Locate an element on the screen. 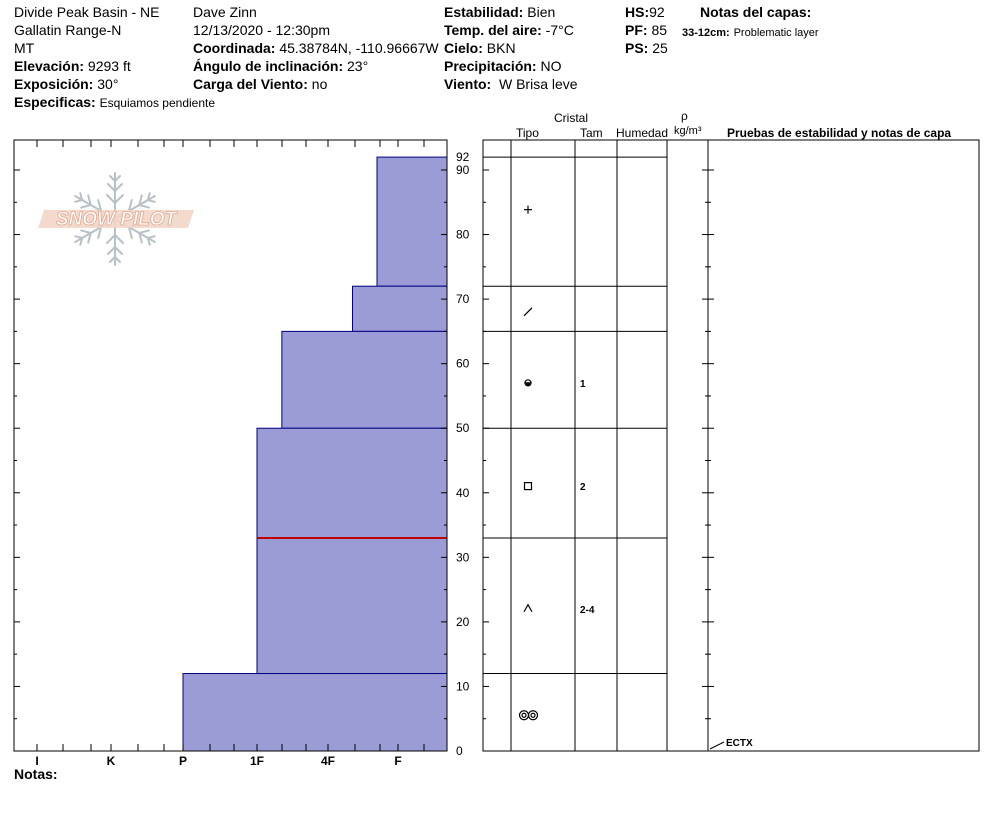 This screenshot has width=994, height=840. hardness-tick-label: 1F is located at coordinates (257, 761).